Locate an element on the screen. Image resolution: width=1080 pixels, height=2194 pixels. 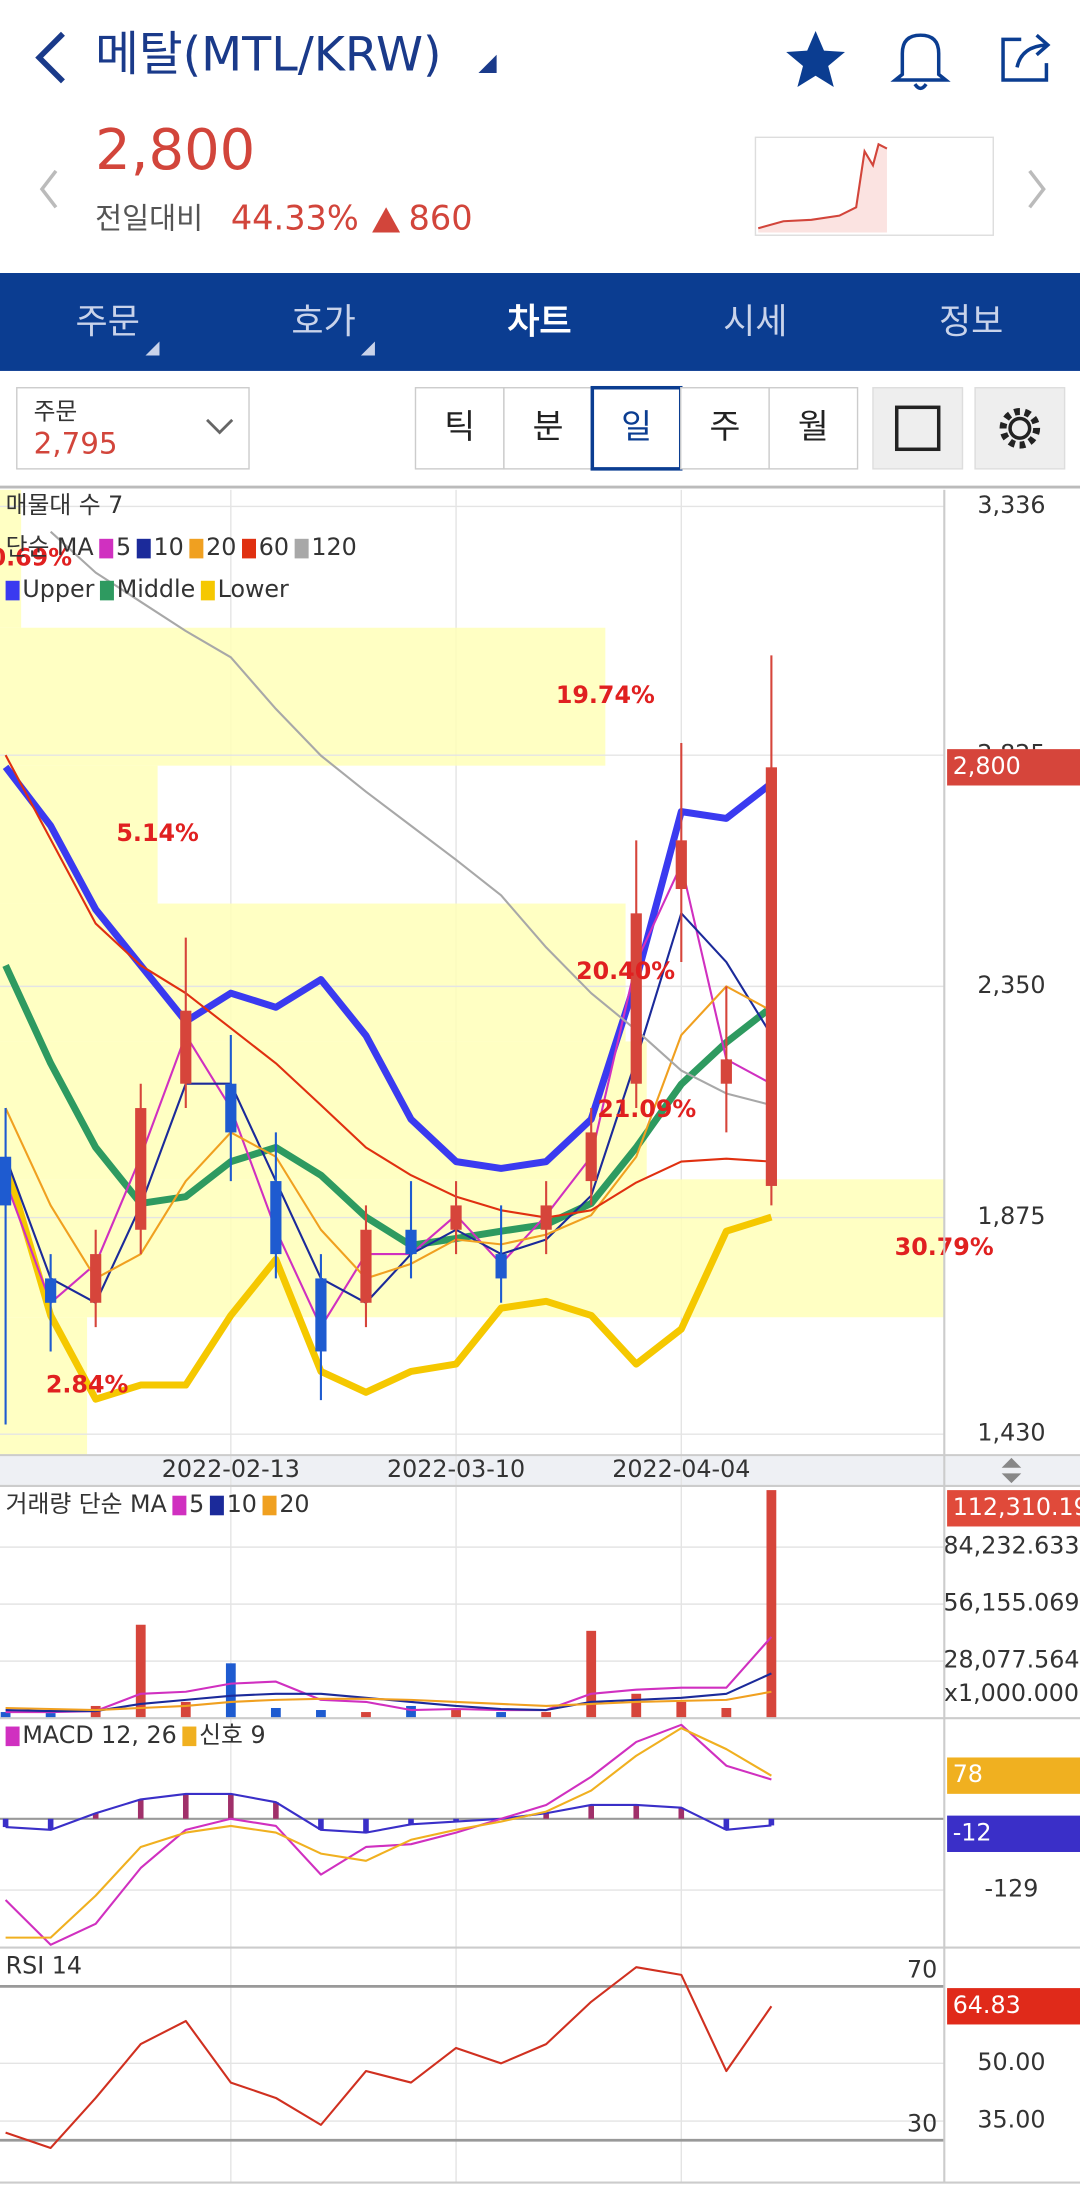
last-volume-label: 112,310.197 is located at coordinates (1016, 1507).